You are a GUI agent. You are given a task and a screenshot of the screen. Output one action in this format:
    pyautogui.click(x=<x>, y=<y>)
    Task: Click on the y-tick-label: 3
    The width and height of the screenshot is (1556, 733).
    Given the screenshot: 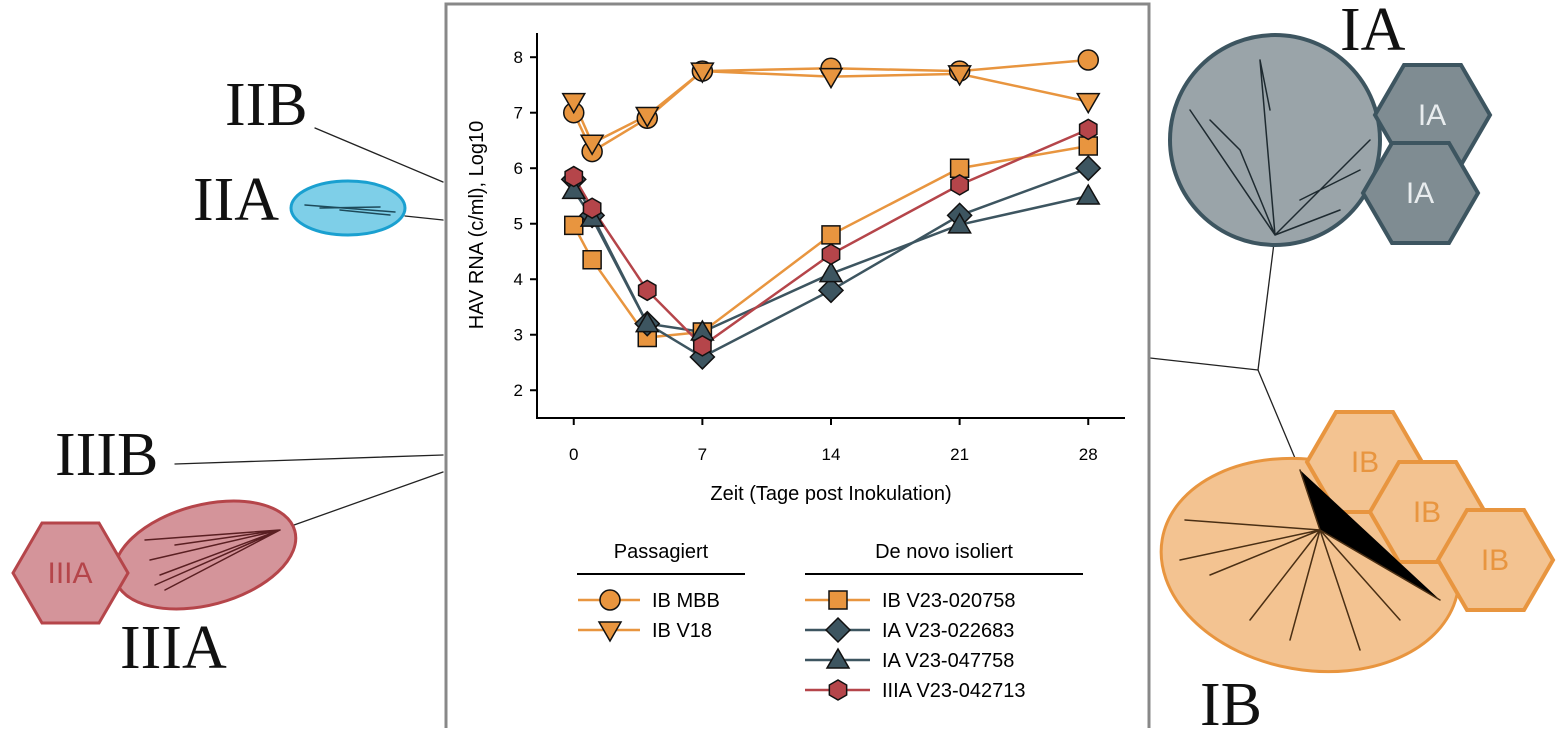 What is the action you would take?
    pyautogui.click(x=518, y=335)
    